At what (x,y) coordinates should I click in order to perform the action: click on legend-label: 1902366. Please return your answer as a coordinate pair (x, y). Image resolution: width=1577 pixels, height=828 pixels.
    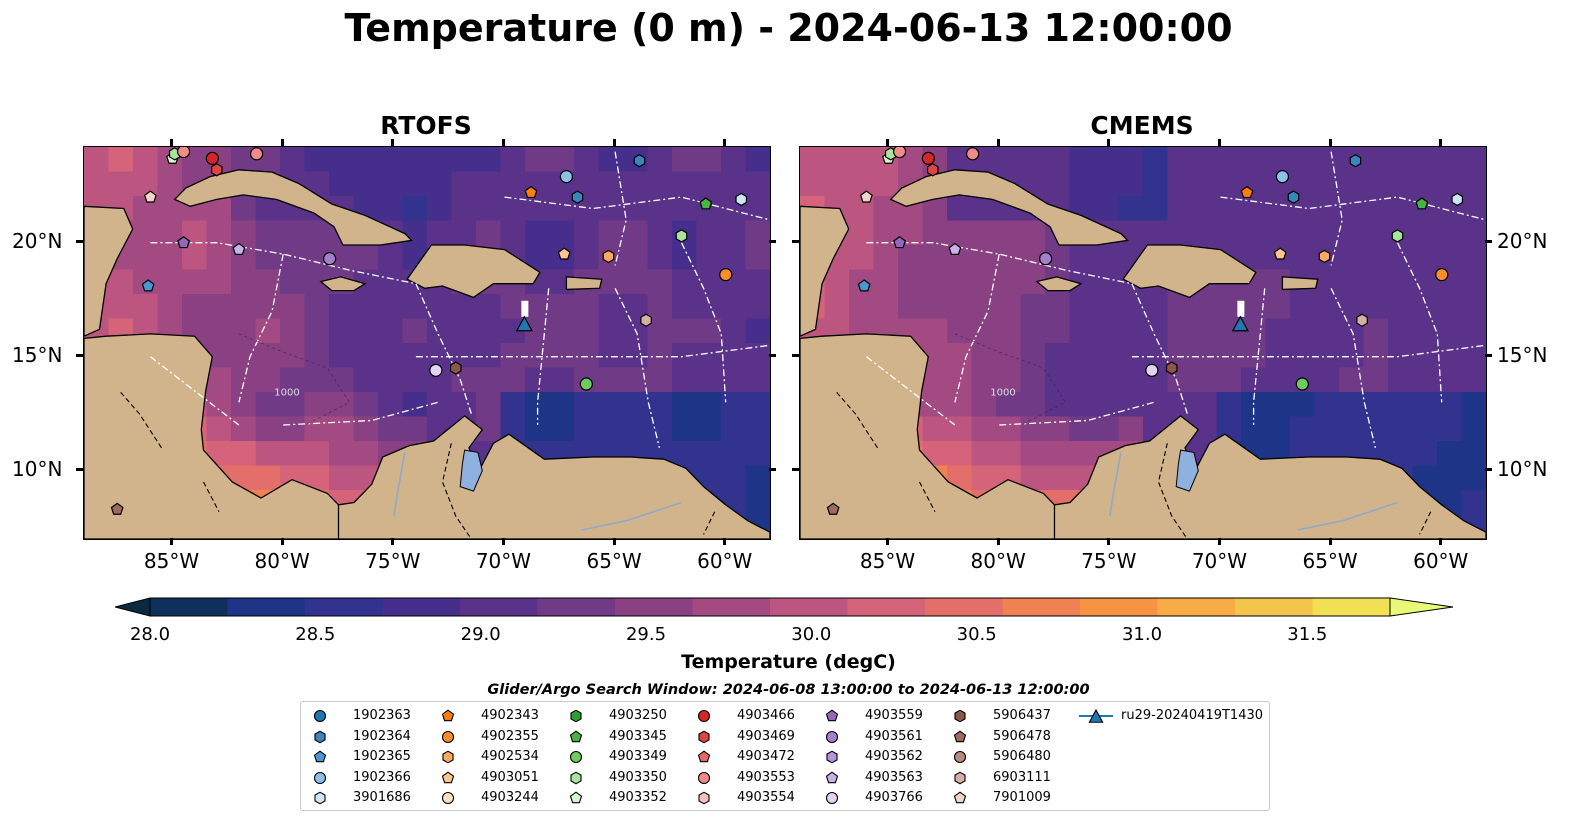
    Looking at the image, I should click on (382, 777).